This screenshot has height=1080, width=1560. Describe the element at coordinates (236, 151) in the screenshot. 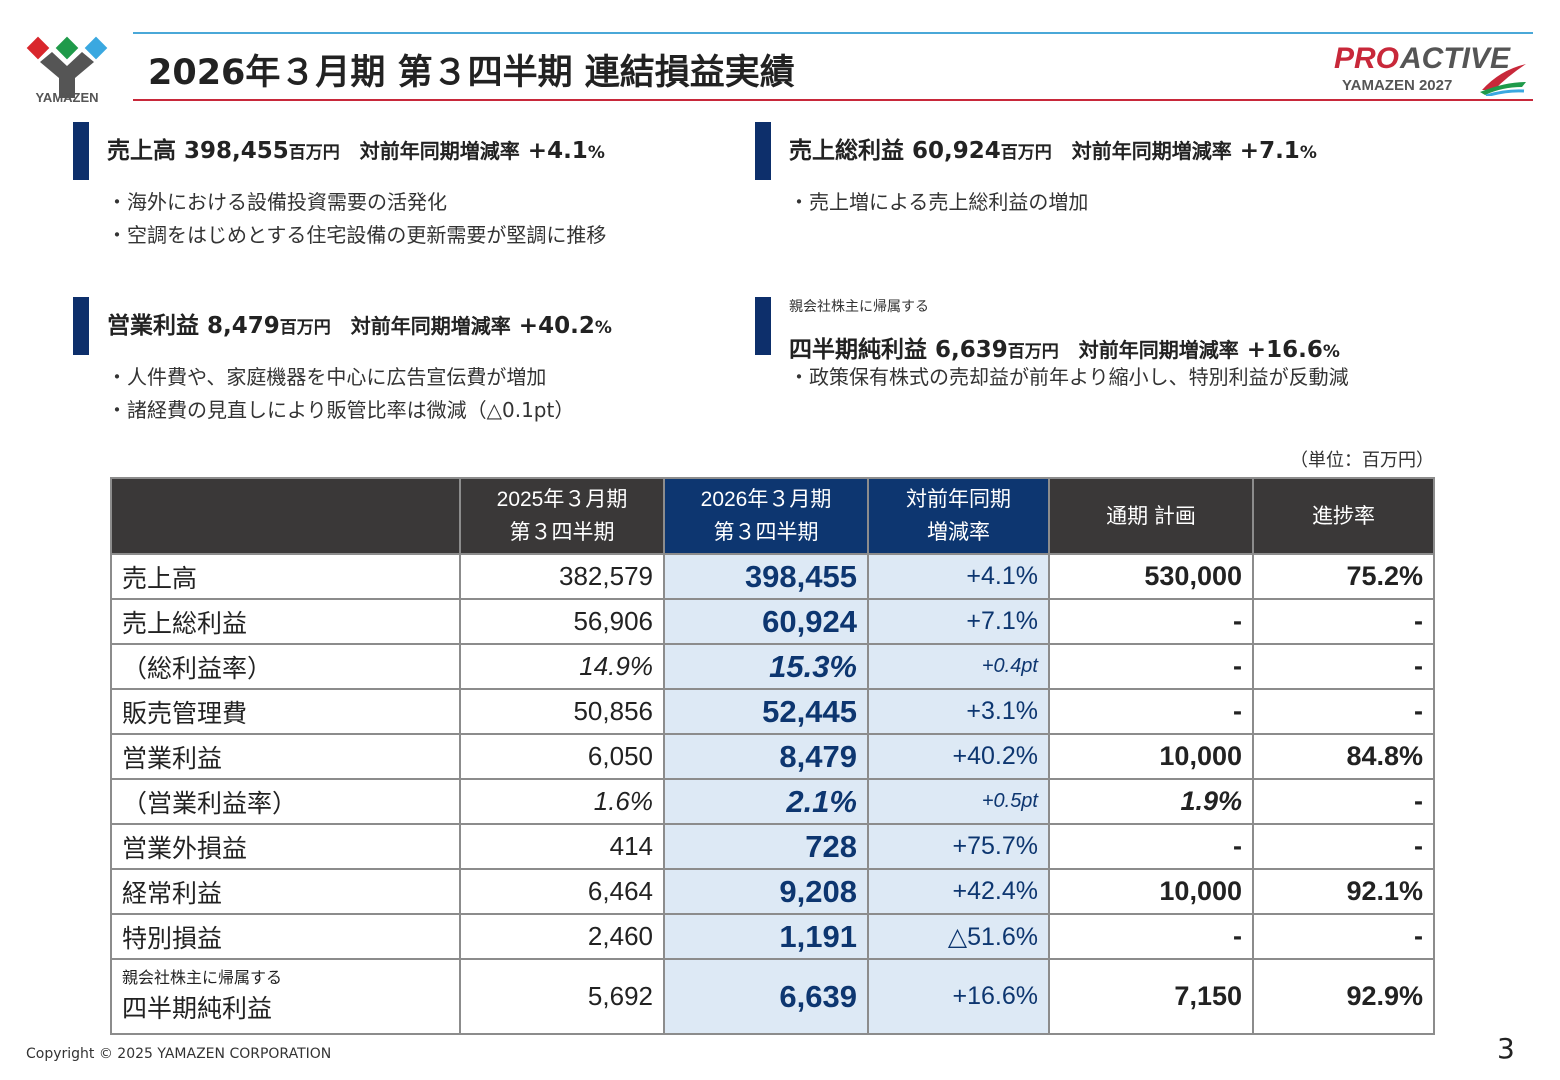

I see `summary-value: 398,455` at that location.